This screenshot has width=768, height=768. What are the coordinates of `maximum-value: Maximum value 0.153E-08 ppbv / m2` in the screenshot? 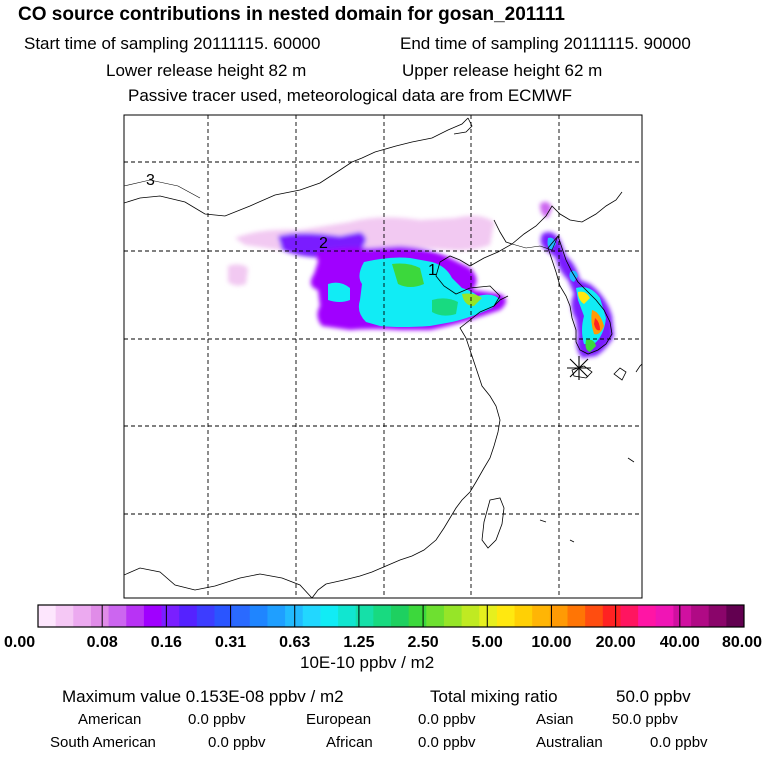 It's located at (203, 696).